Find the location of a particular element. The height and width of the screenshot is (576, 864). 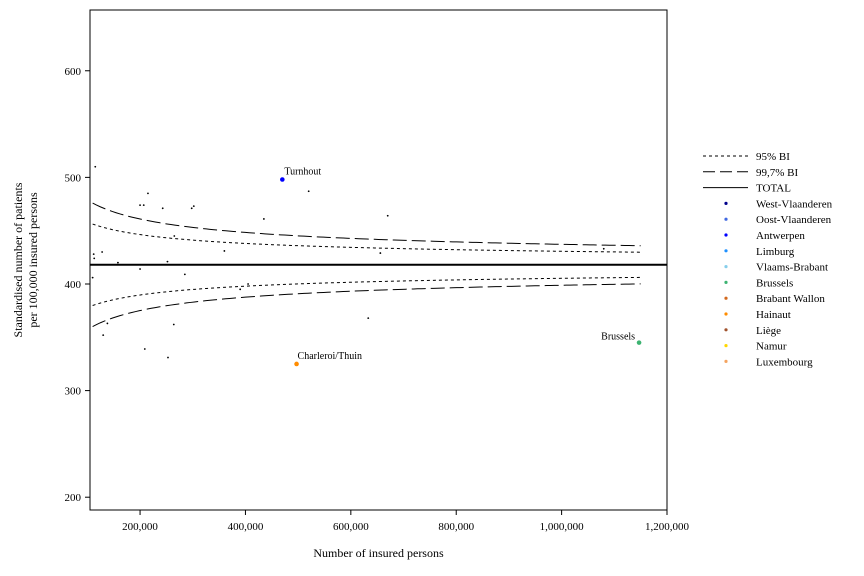

legend-label: Brussels is located at coordinates (774, 283).